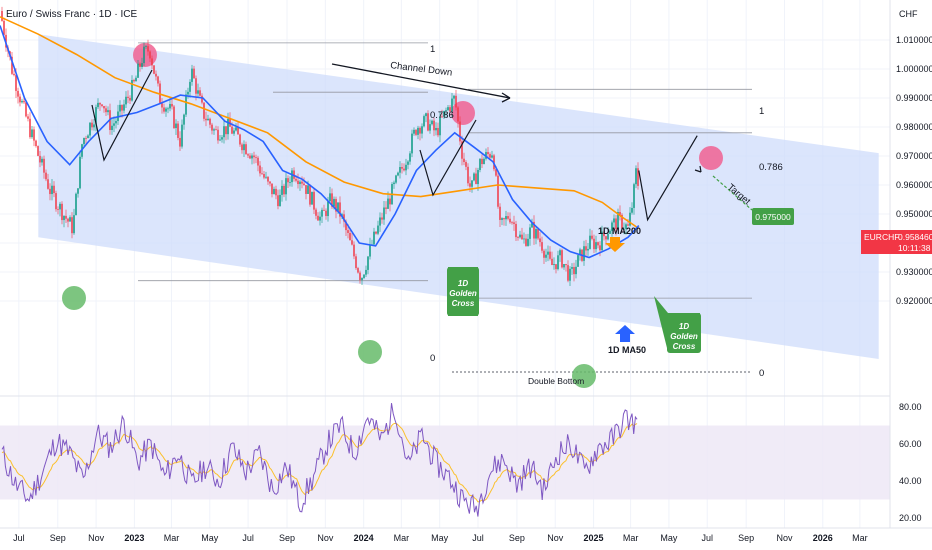 This screenshot has height=550, width=932. What do you see at coordinates (71, 14) in the screenshot?
I see `chart-title: Euro / Swiss Franc · 1D · ICE` at bounding box center [71, 14].